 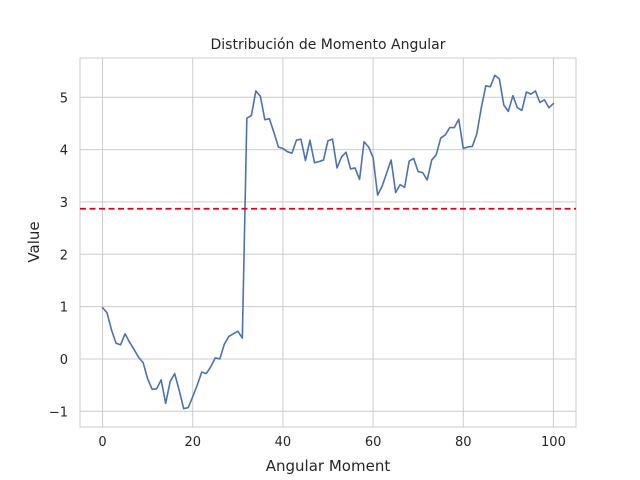 What do you see at coordinates (328, 45) in the screenshot?
I see `chart-title: Distribución de Momento Angular` at bounding box center [328, 45].